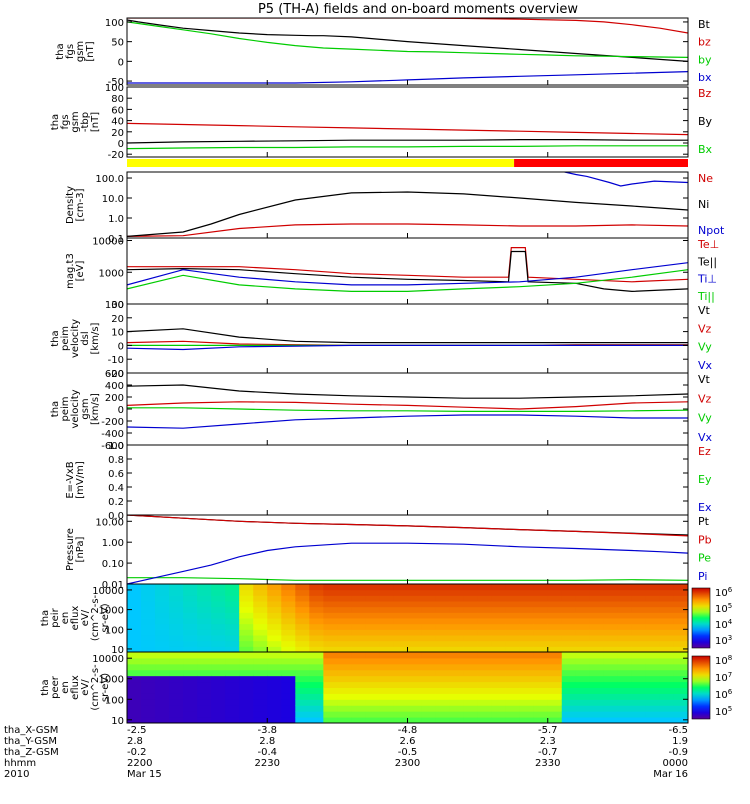  I want to click on legend-bx: Bx, so click(705, 149).